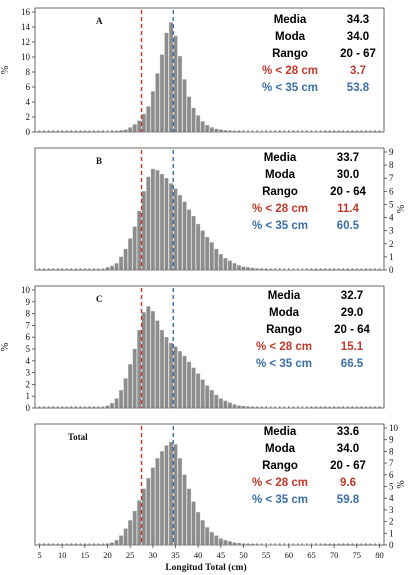 This screenshot has height=575, width=412. I want to click on moda-value: 30.0, so click(348, 175).